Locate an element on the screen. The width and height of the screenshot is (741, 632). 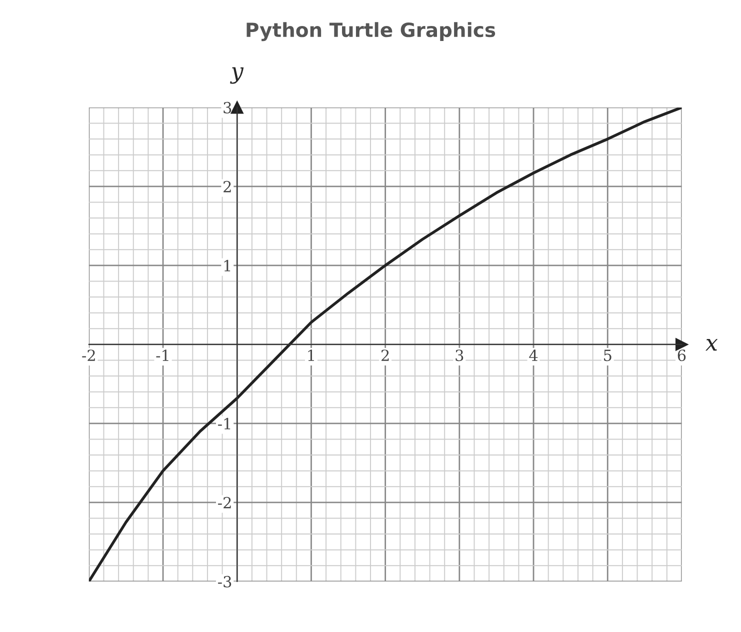
x-tick-label: 3 is located at coordinates (460, 356).